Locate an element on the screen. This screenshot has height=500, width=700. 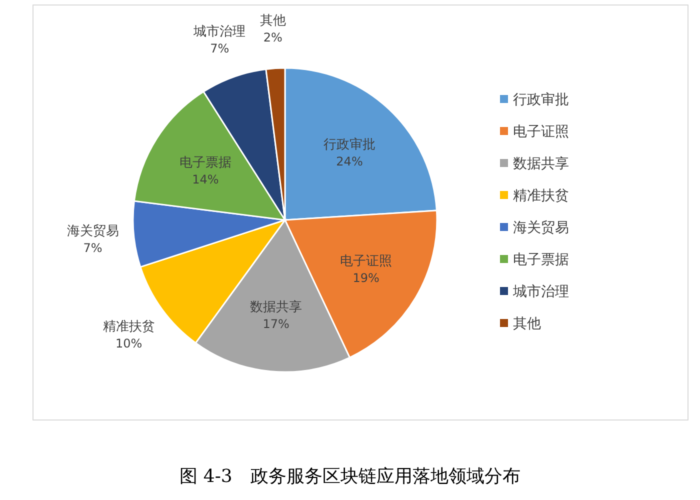
data-label: 14% is located at coordinates (205, 179).